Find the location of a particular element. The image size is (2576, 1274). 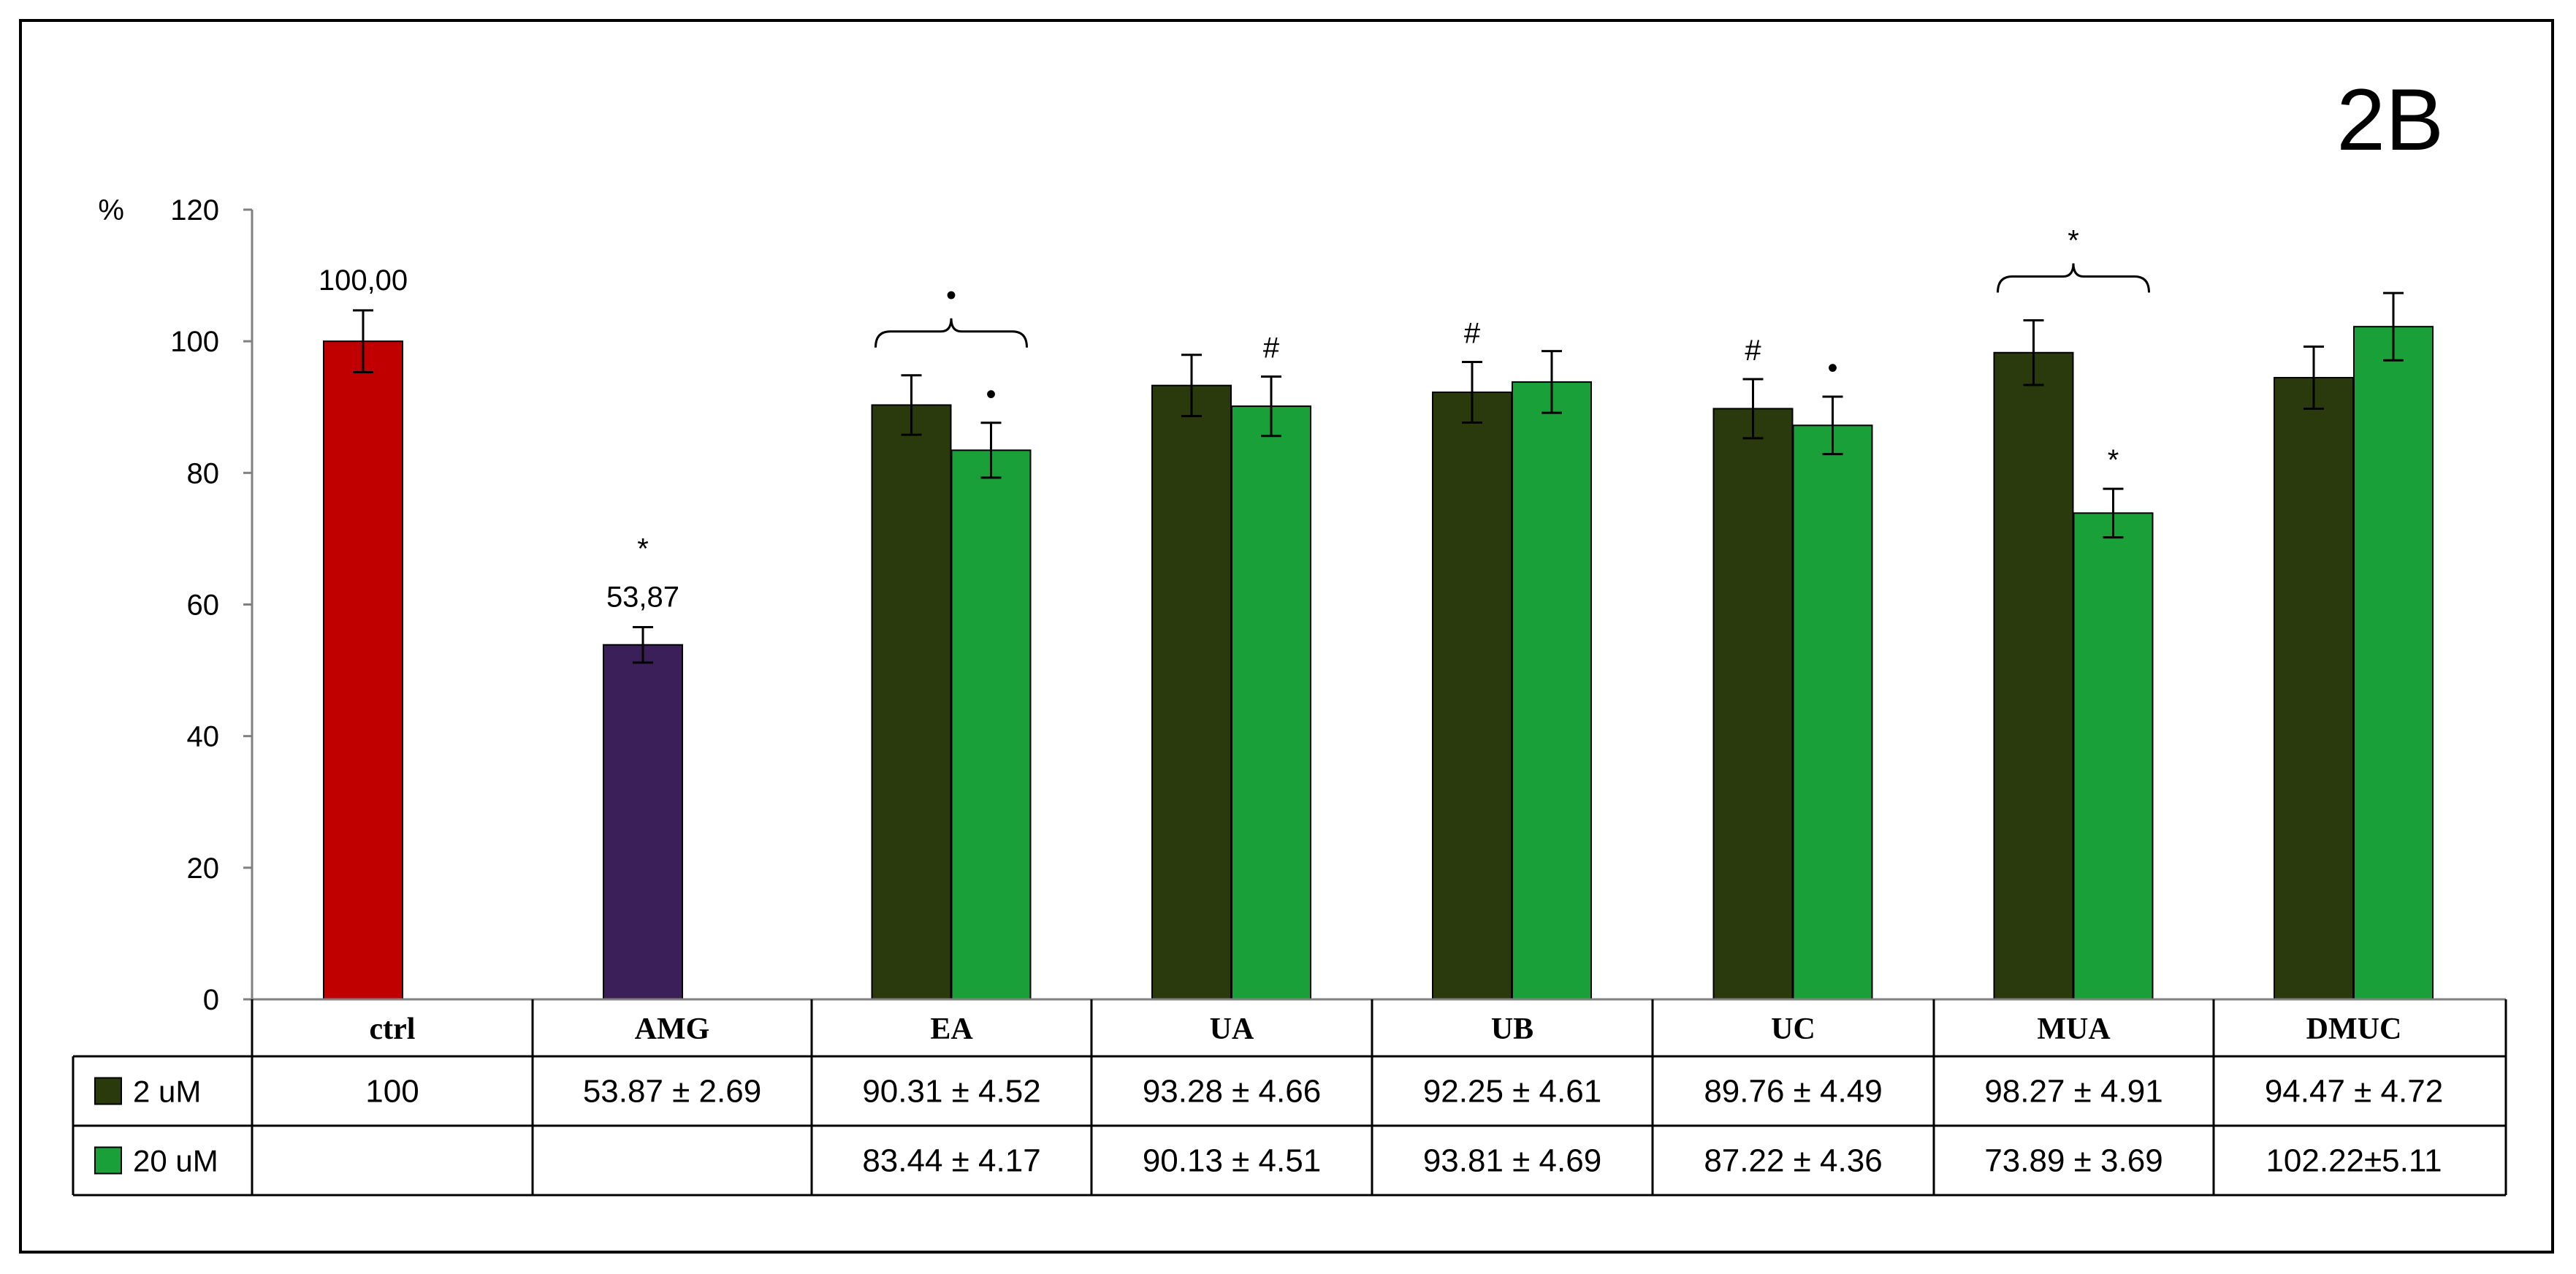

legend-swatch-2uM is located at coordinates (108, 1091).